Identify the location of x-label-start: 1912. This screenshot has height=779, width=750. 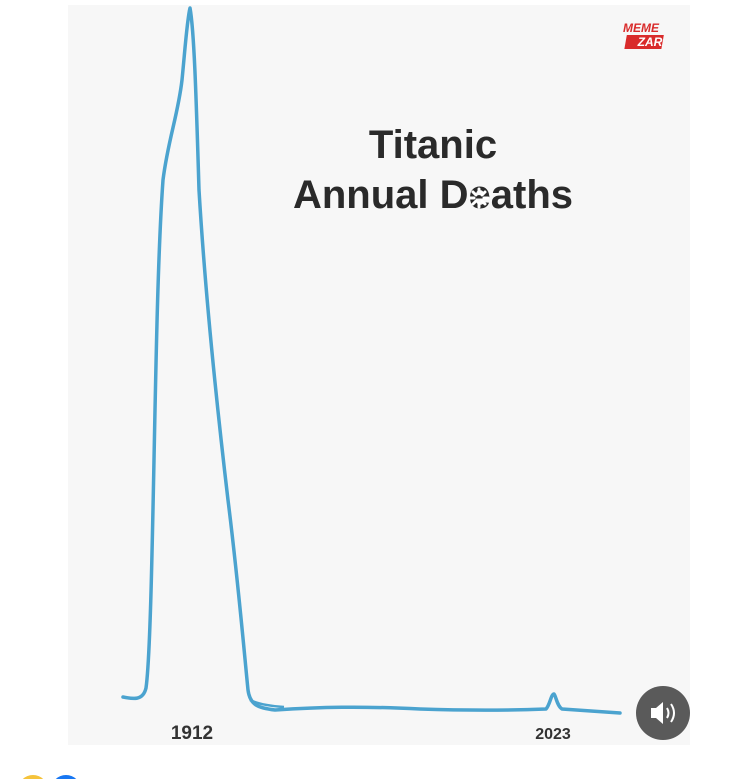
(192, 733).